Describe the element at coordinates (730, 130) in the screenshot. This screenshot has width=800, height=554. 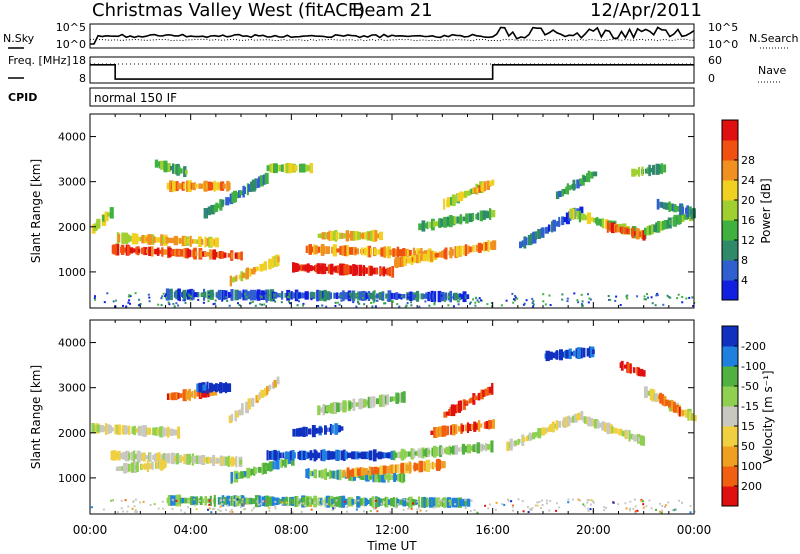
I see `colorbar-segment` at that location.